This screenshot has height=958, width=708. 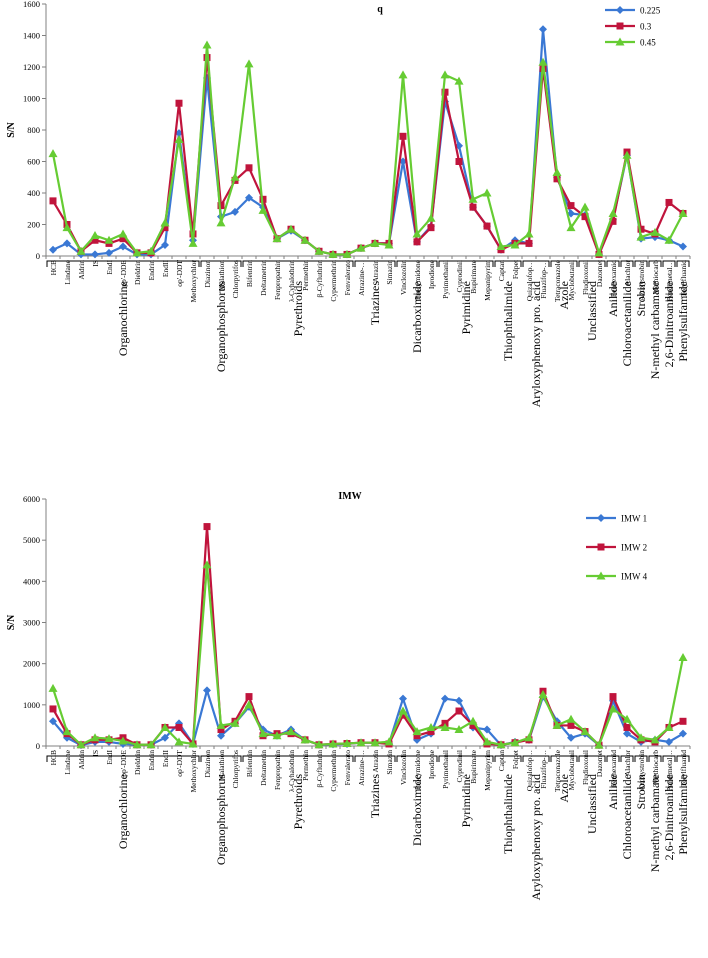 What do you see at coordinates (445, 769) in the screenshot?
I see `imw-chart-category-label: Pyrimethanil` at bounding box center [445, 769].